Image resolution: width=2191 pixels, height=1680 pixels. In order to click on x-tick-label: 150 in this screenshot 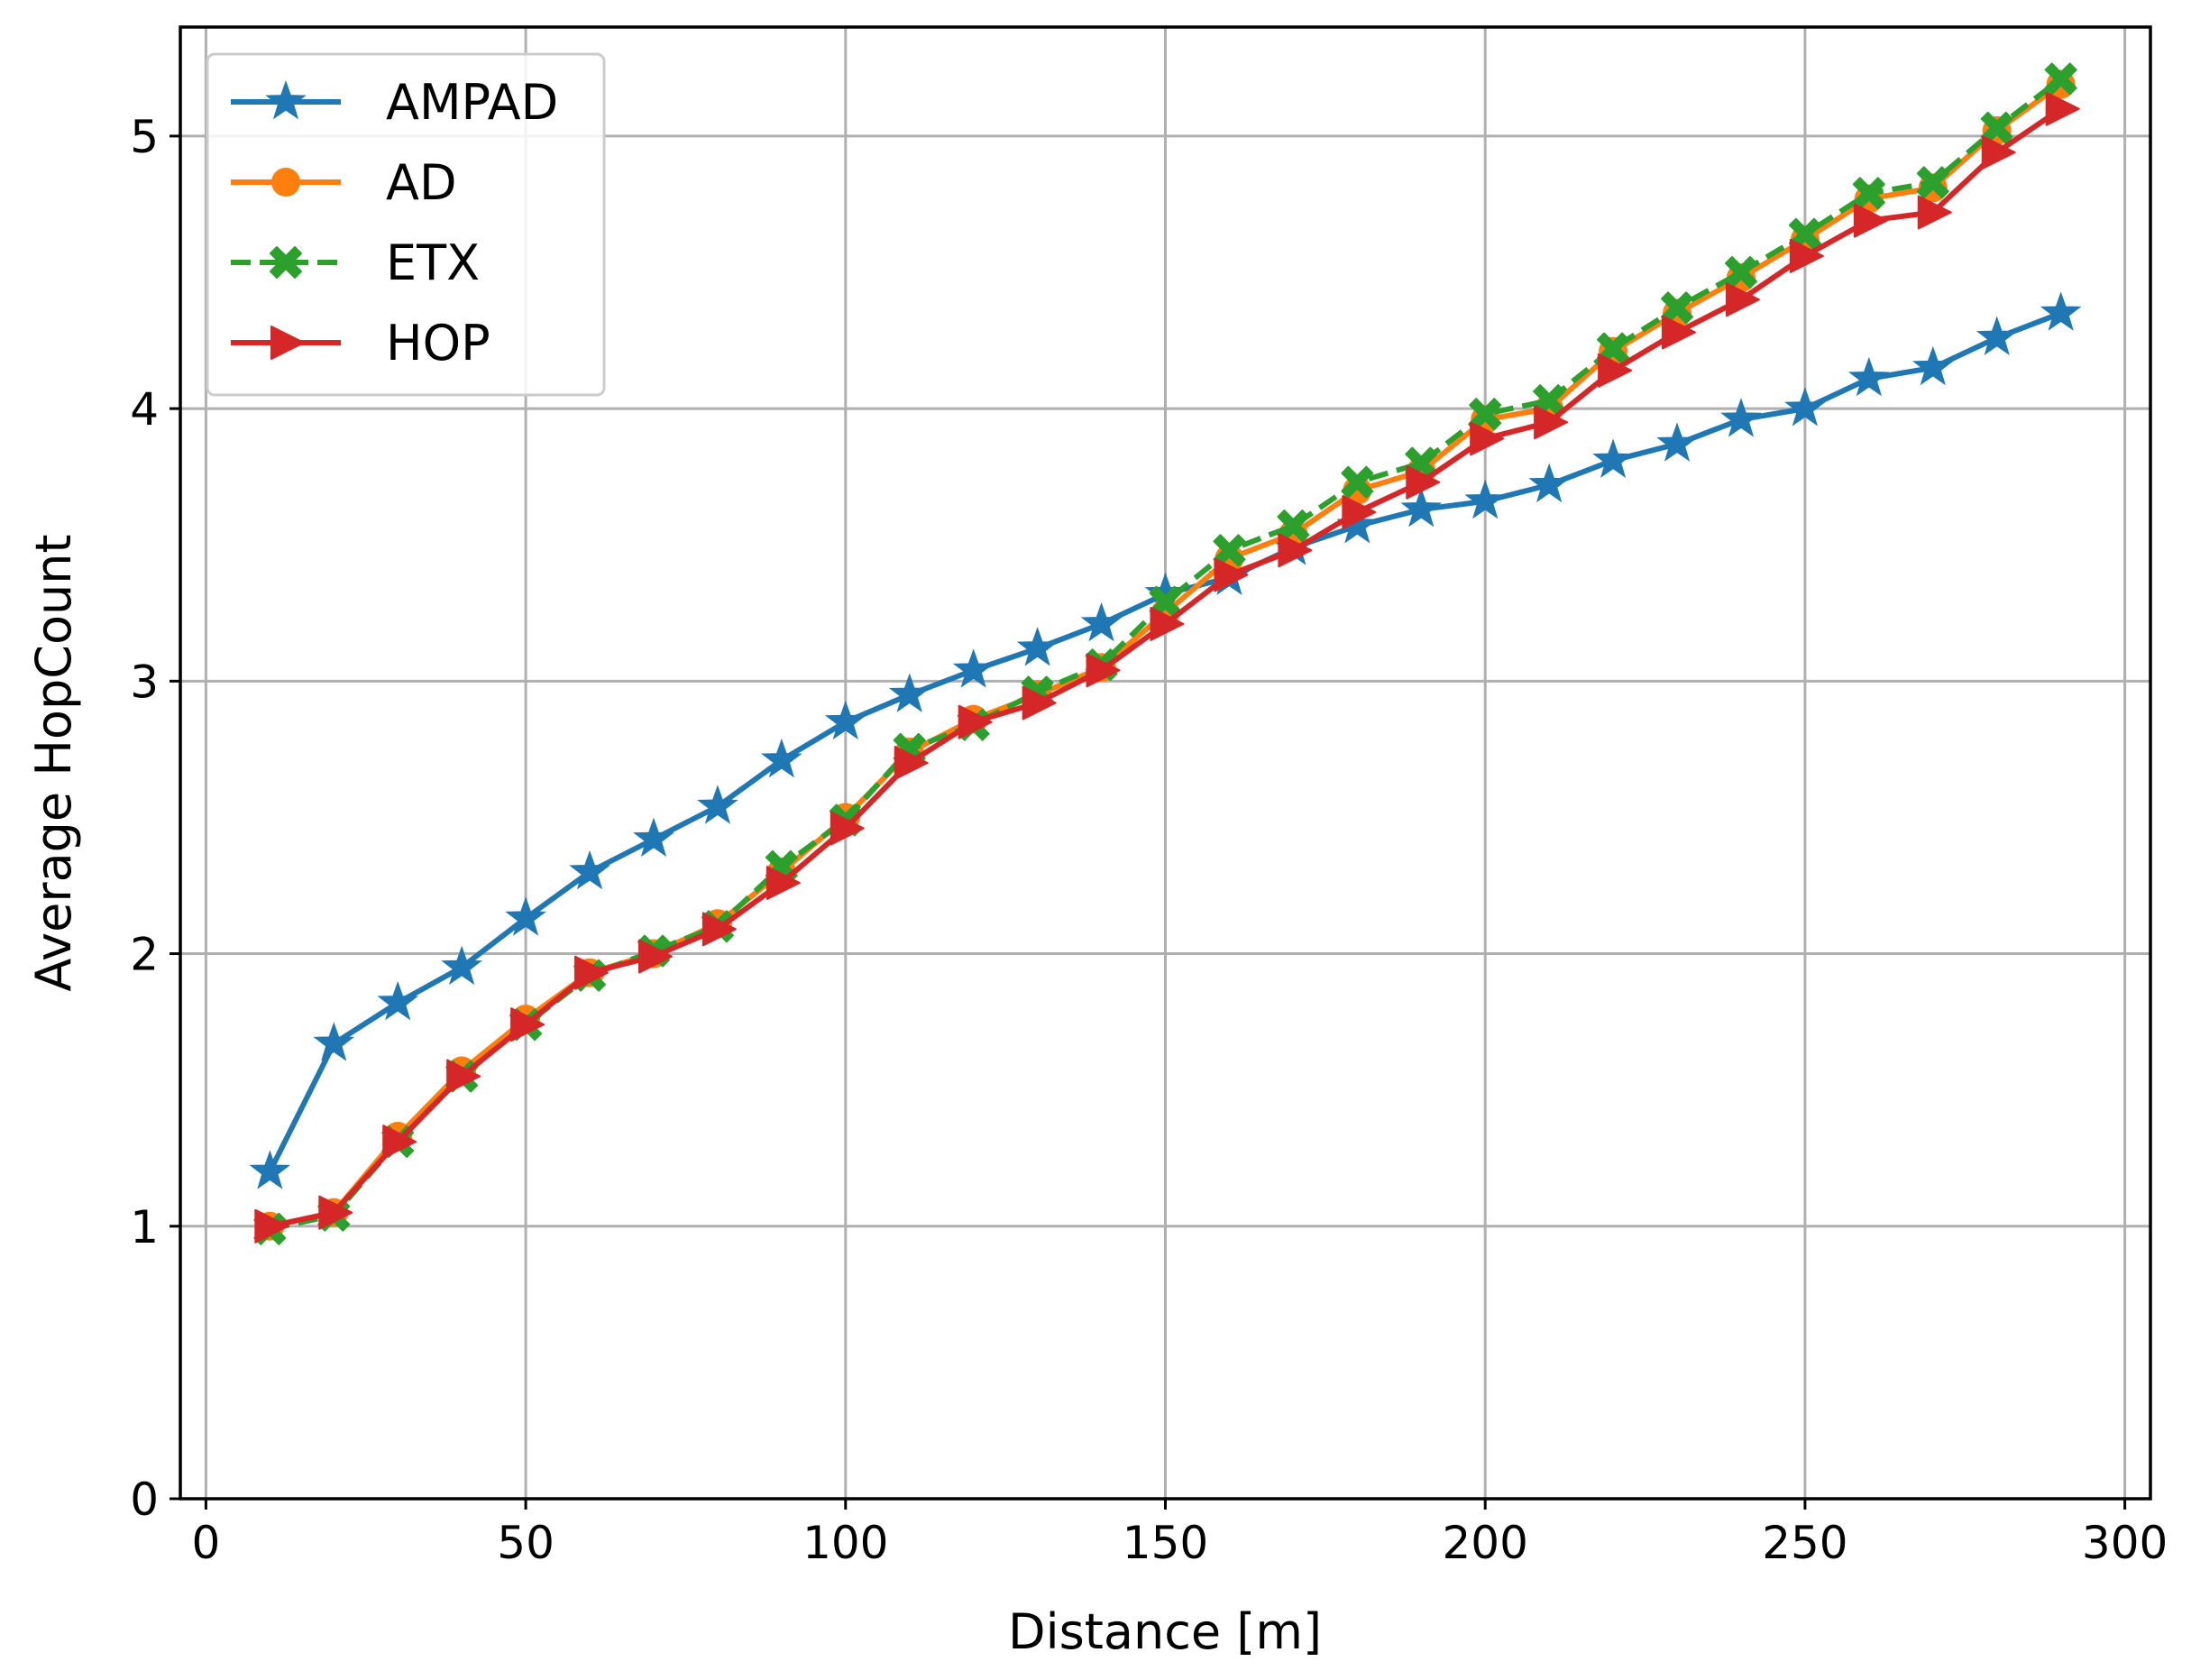, I will do `click(1166, 1543)`.